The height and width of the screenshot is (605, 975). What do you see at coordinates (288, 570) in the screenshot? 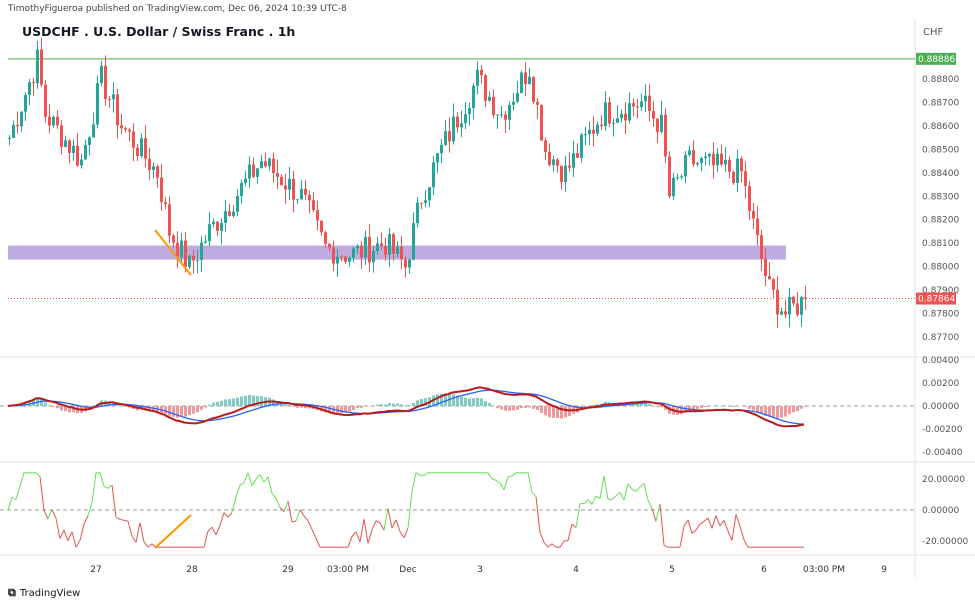
I see `time-tick: 29` at bounding box center [288, 570].